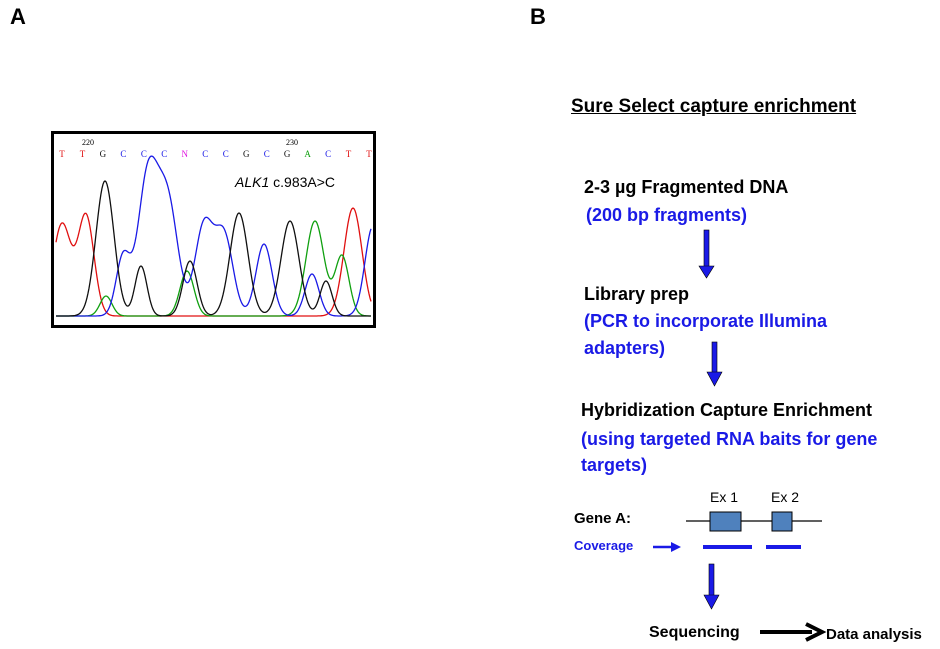  I want to click on step-hybridization-title: Hybridization Capture Enrichment, so click(727, 410).